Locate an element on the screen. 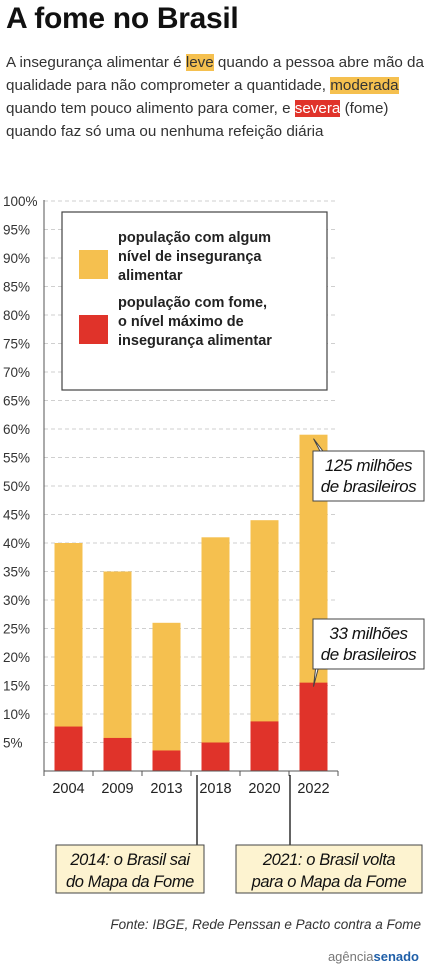 The height and width of the screenshot is (973, 427). y-tick-label: 70% is located at coordinates (16, 372).